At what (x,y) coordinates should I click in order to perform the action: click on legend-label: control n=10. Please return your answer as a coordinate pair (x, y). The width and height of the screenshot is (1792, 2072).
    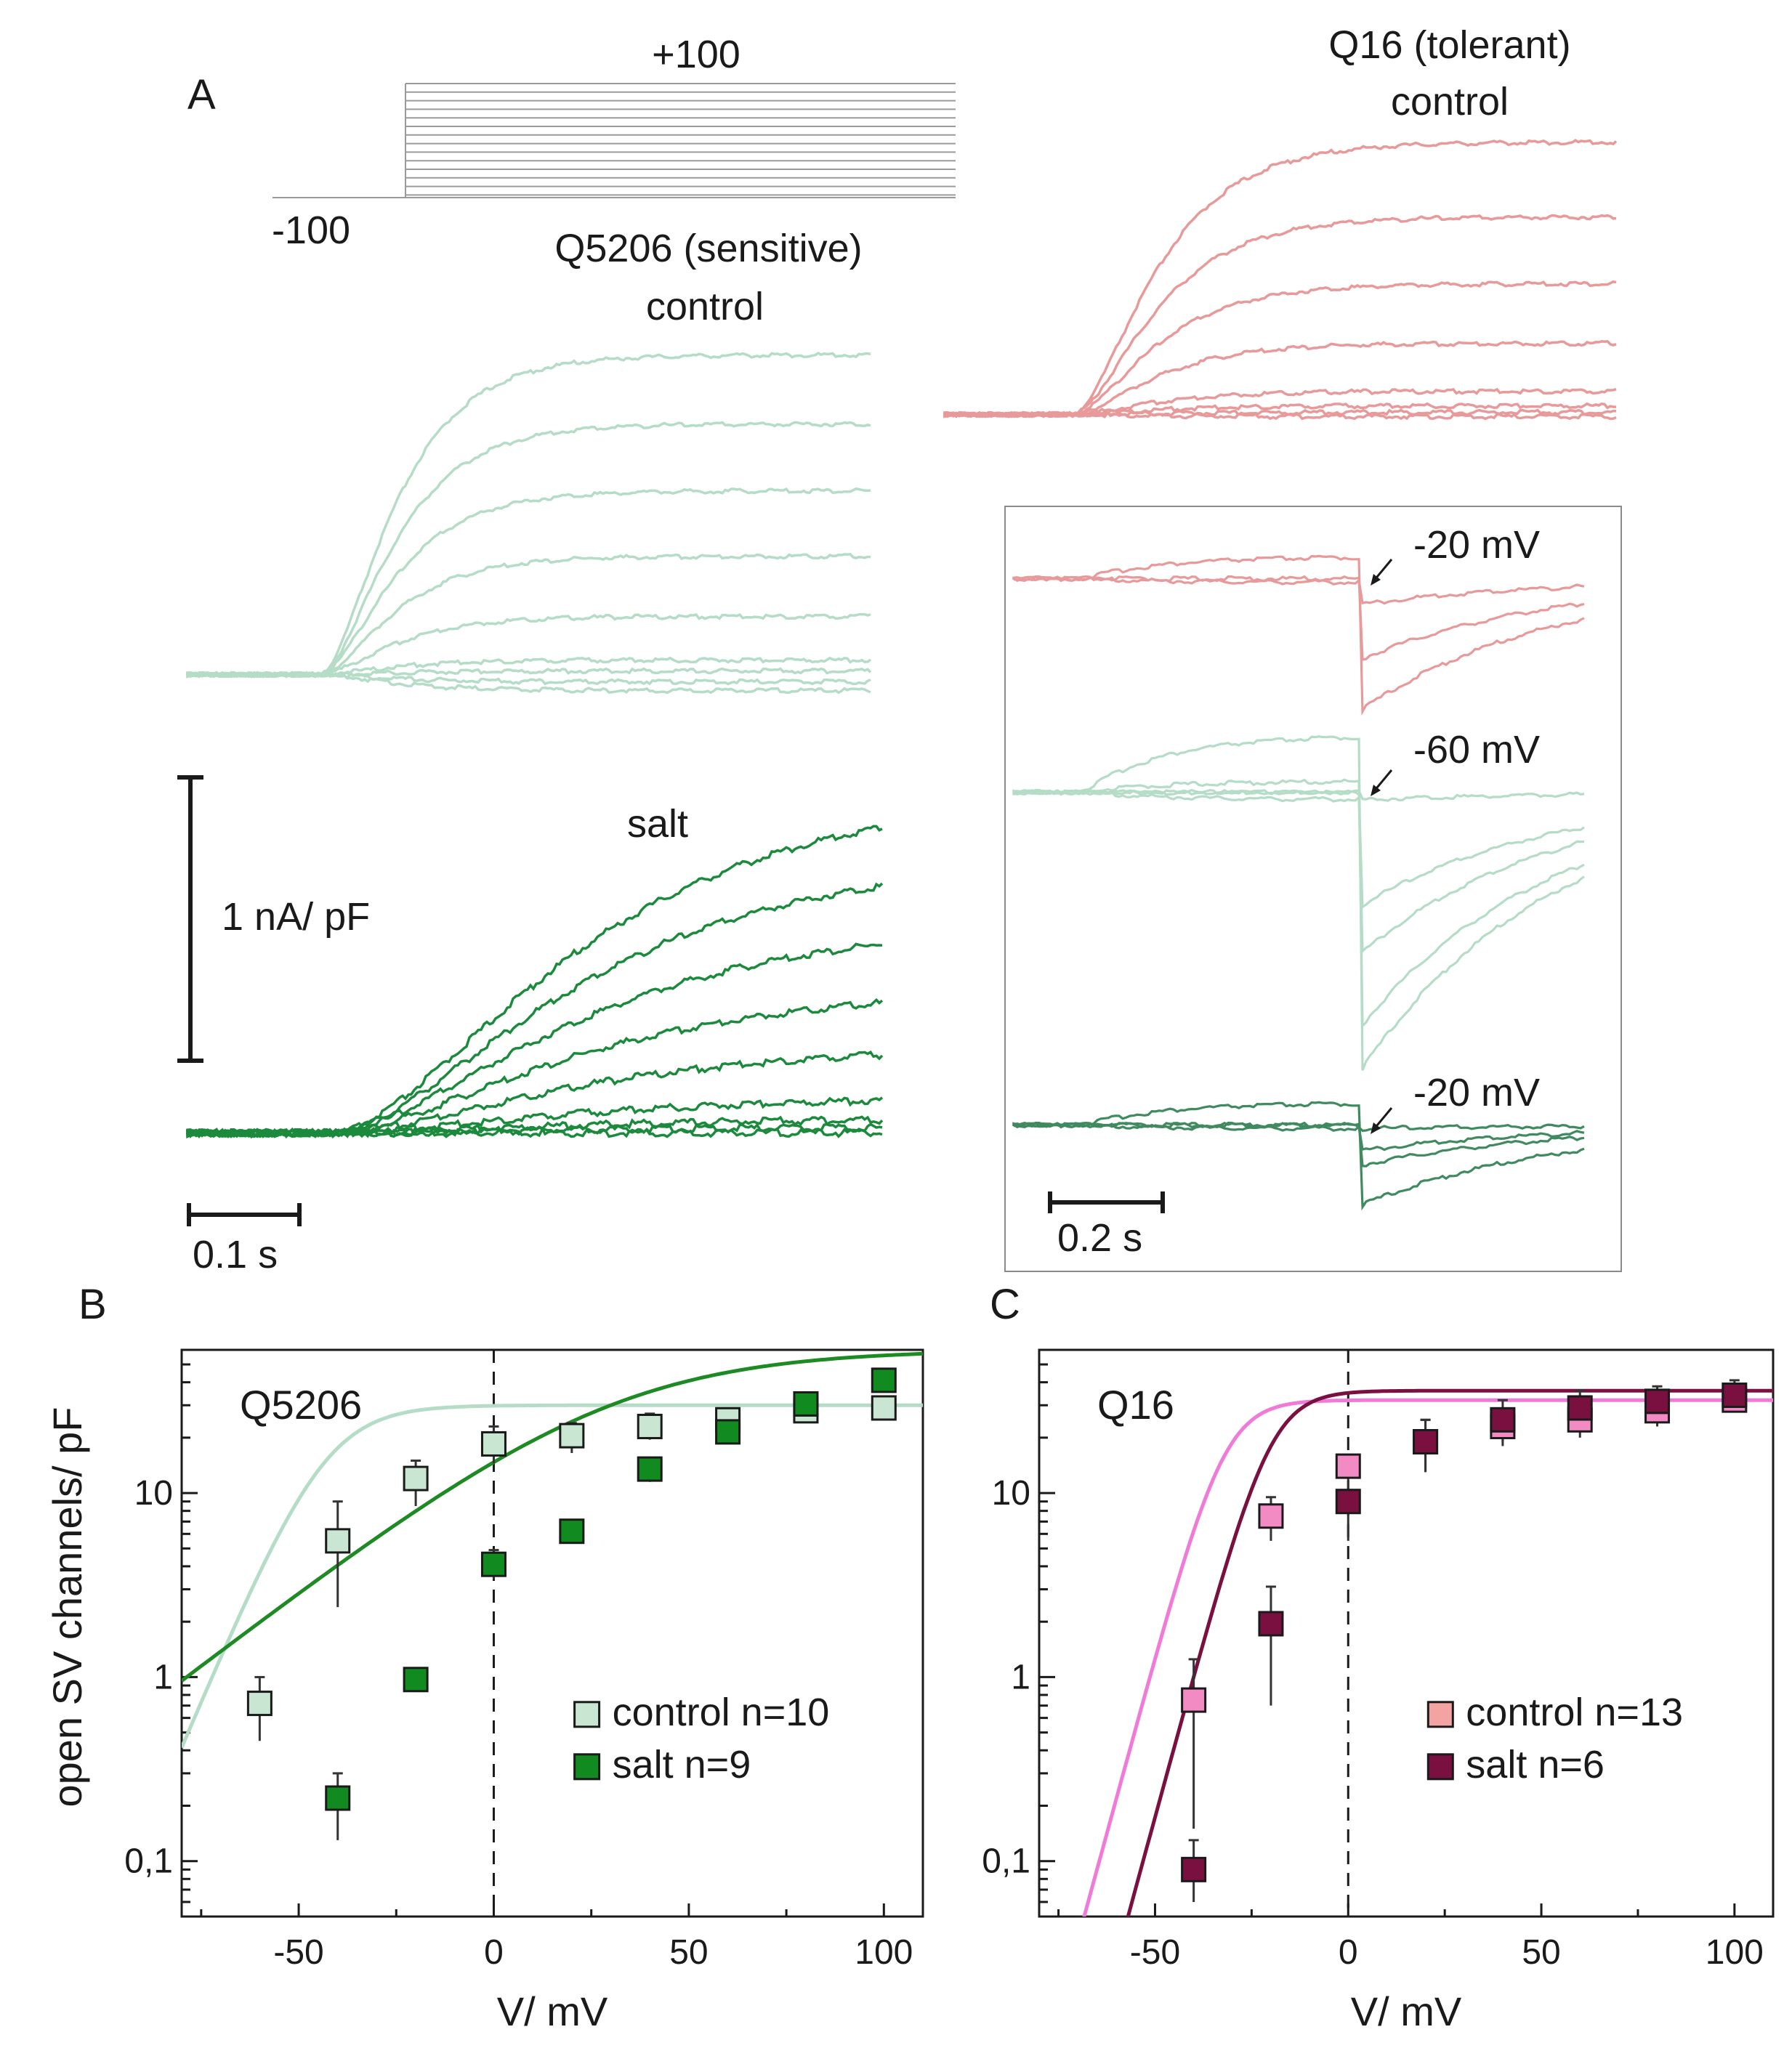
    Looking at the image, I should click on (721, 1712).